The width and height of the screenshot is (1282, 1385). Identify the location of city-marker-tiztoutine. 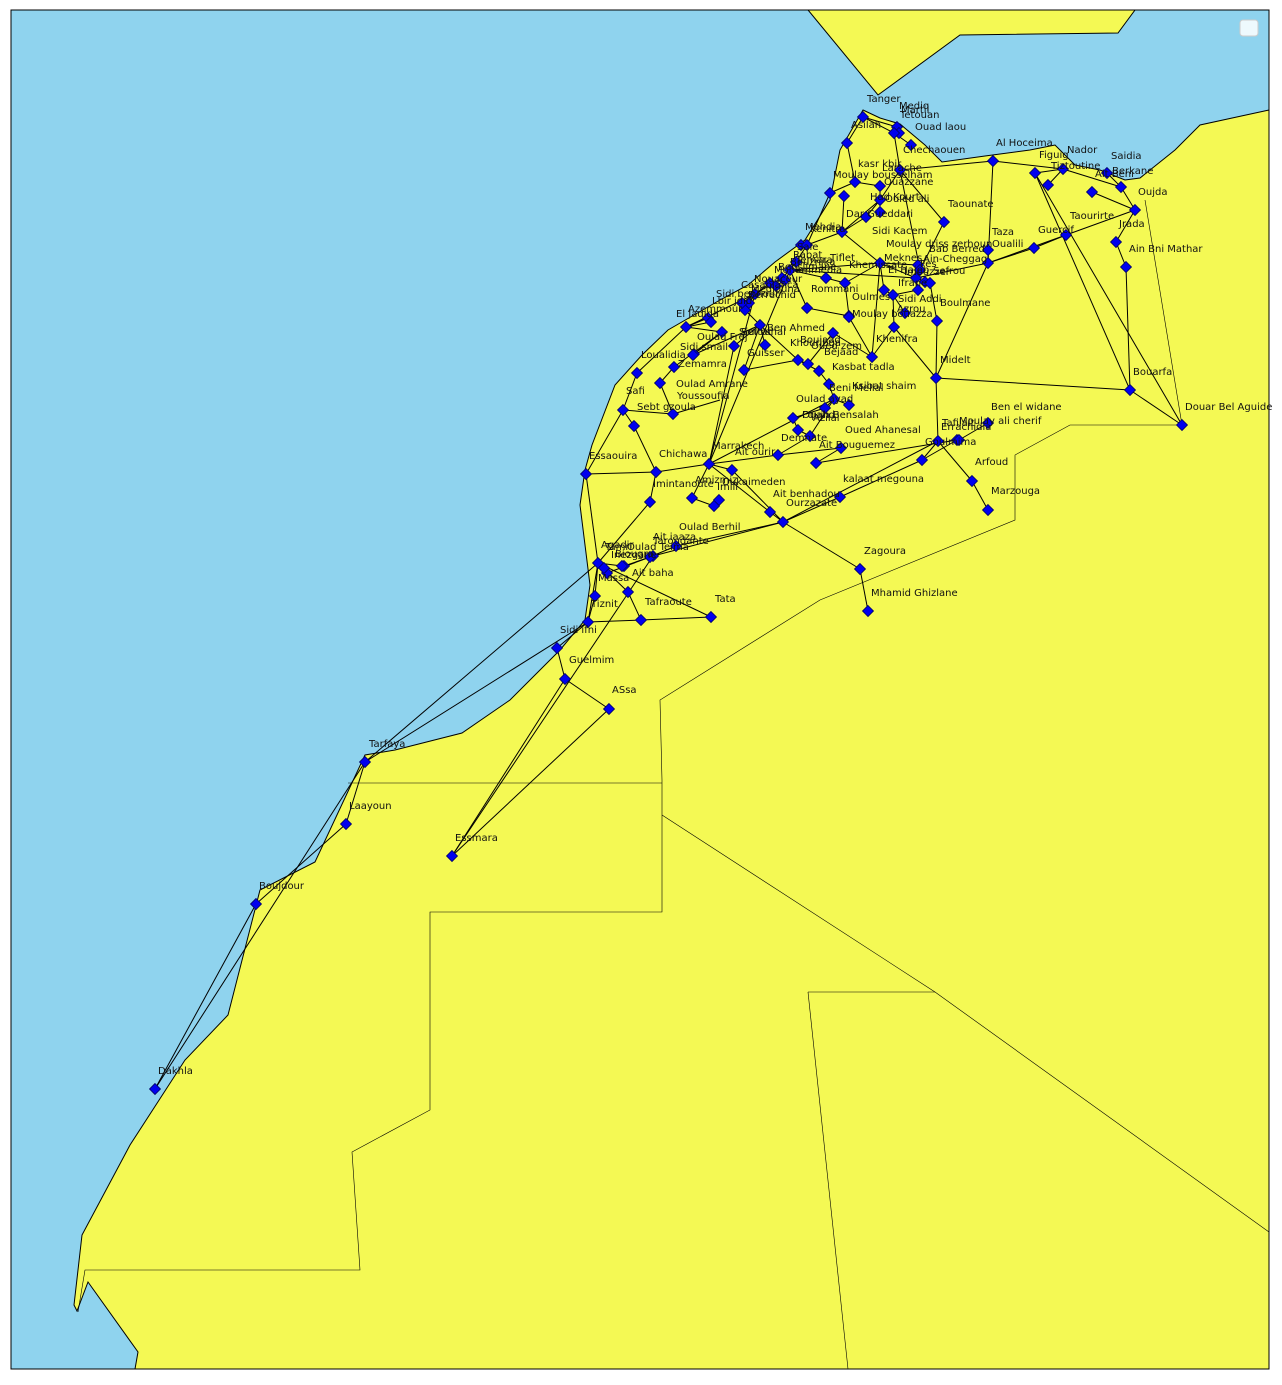
(1048, 185).